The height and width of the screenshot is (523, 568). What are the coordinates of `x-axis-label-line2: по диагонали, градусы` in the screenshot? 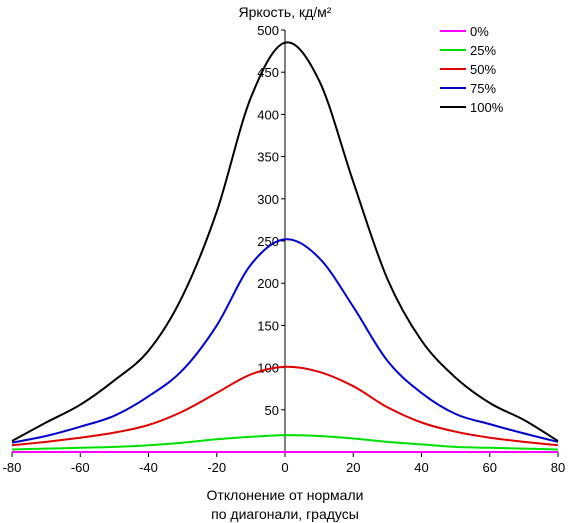 It's located at (285, 514).